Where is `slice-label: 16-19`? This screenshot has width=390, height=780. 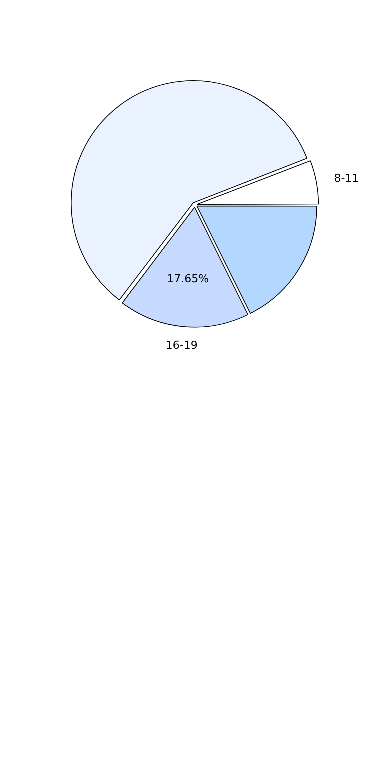
slice-label: 16-19 is located at coordinates (182, 345).